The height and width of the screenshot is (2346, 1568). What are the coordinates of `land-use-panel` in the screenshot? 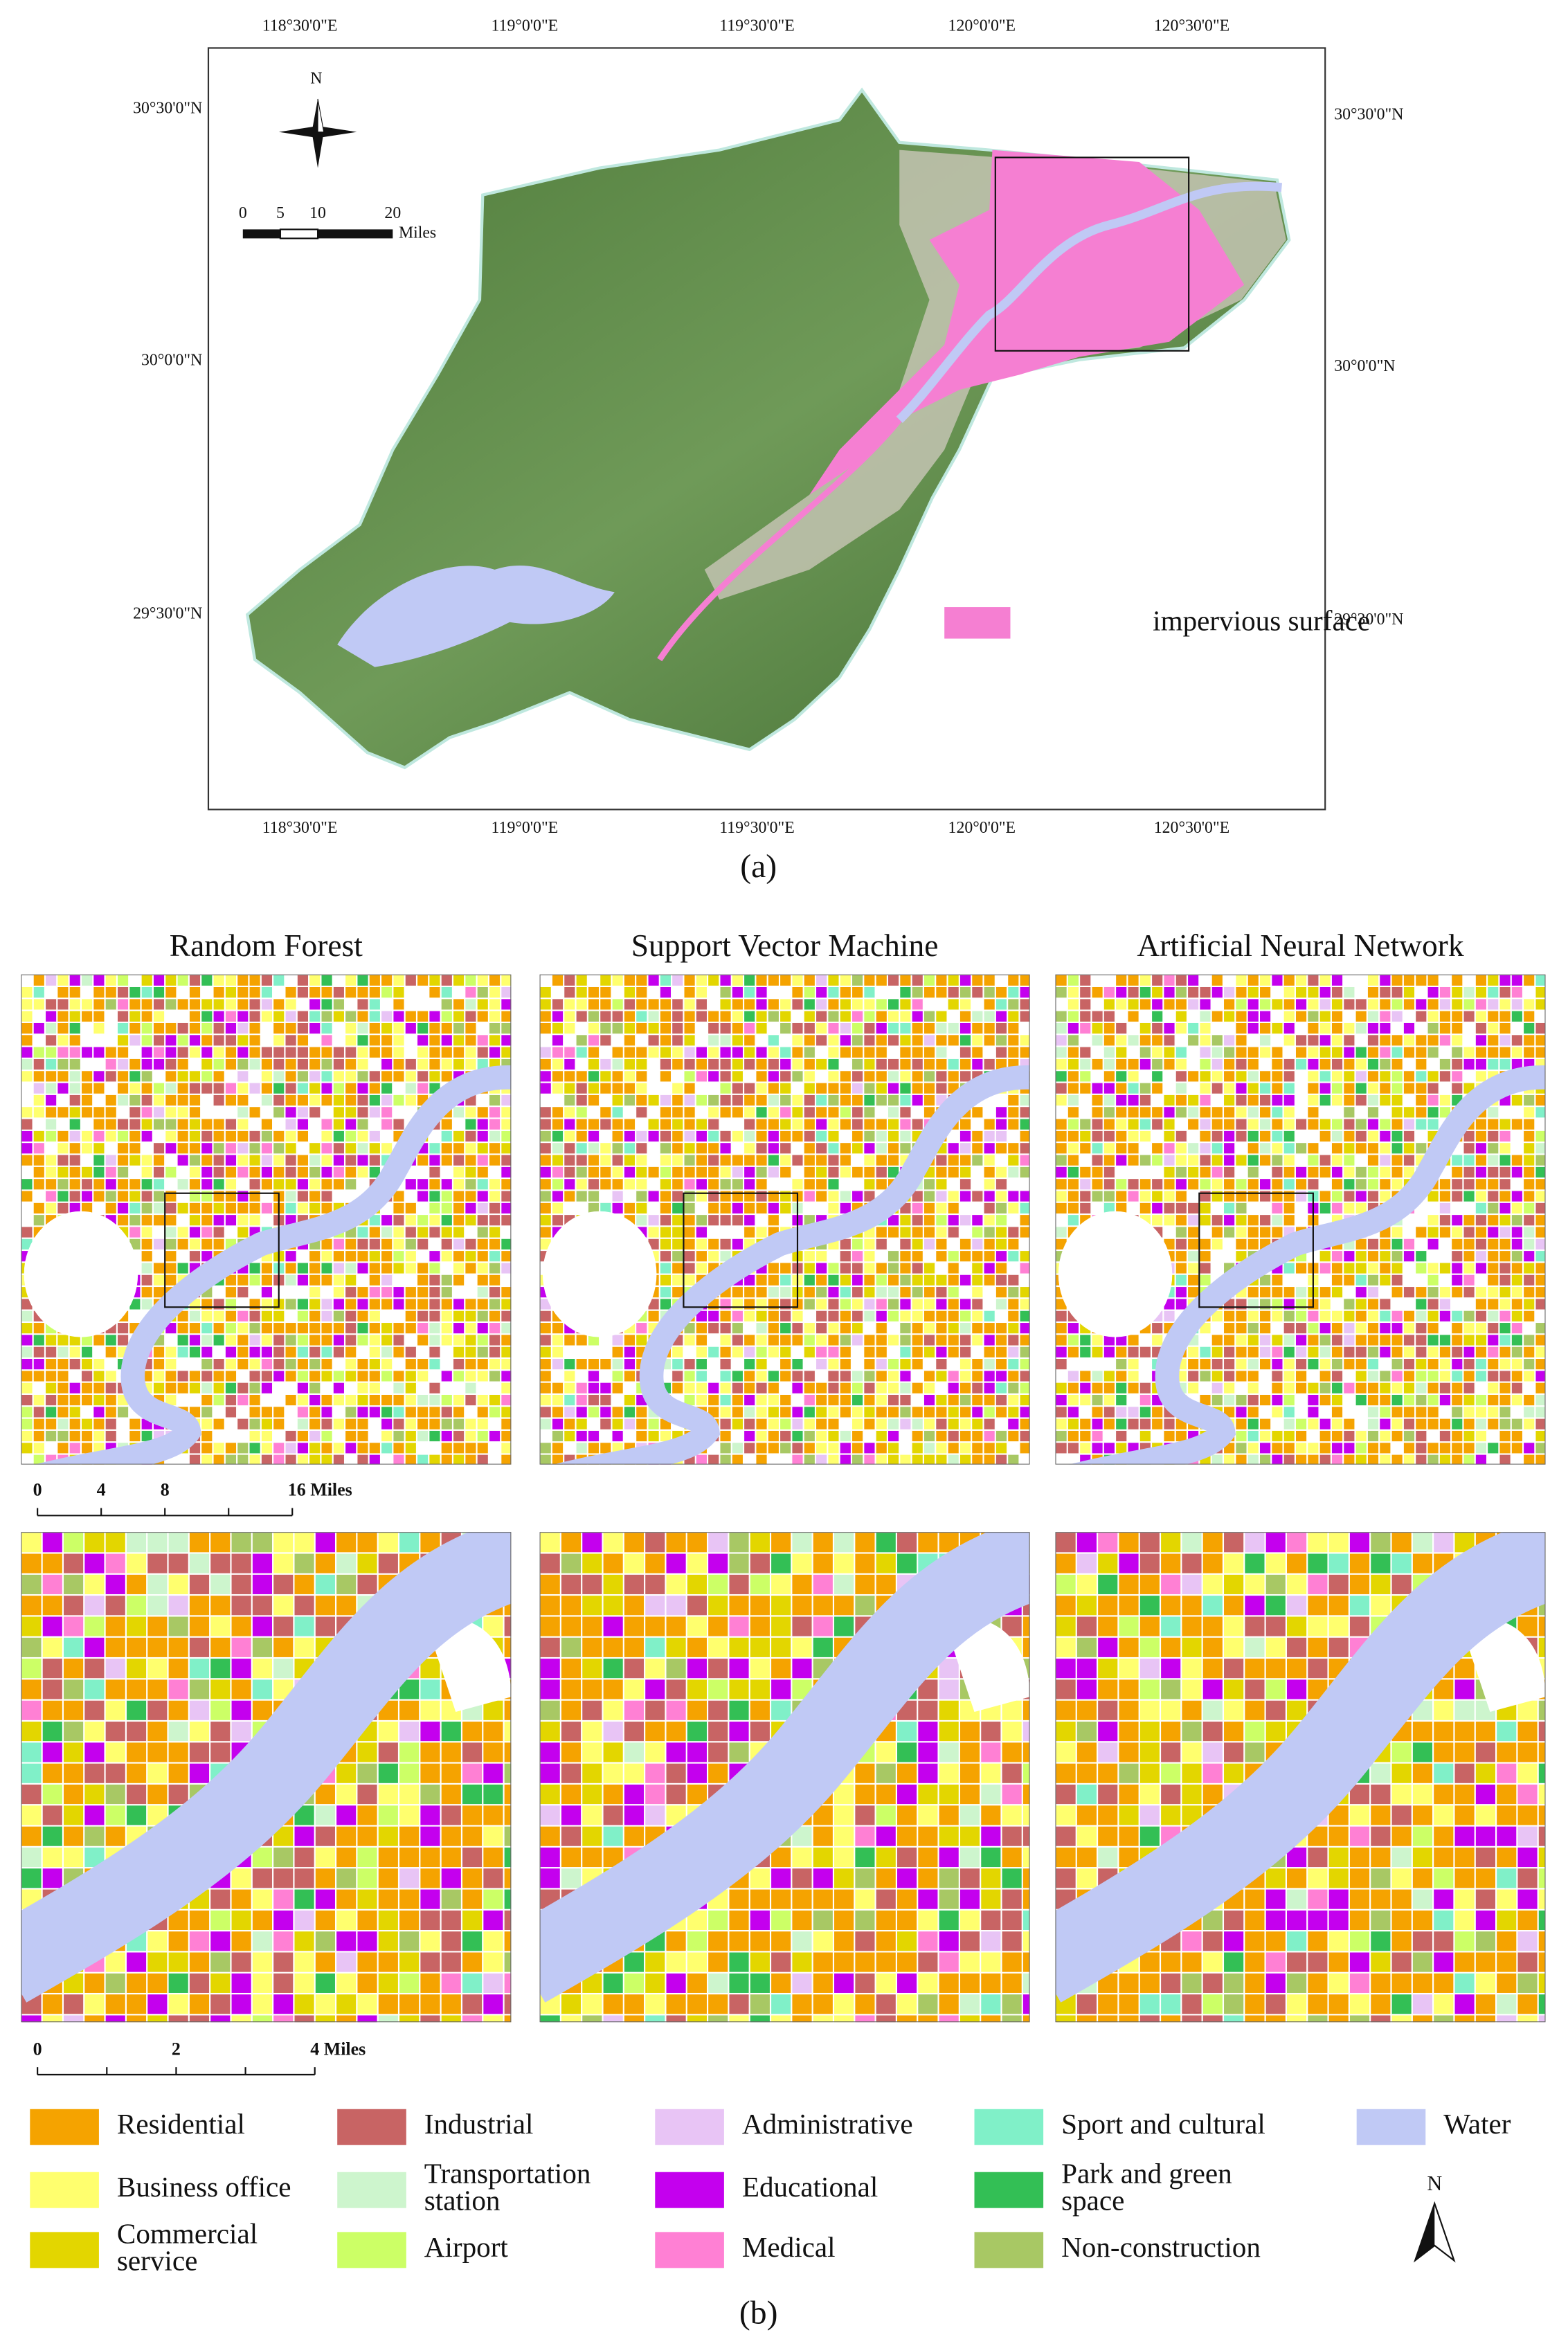 It's located at (1300, 1219).